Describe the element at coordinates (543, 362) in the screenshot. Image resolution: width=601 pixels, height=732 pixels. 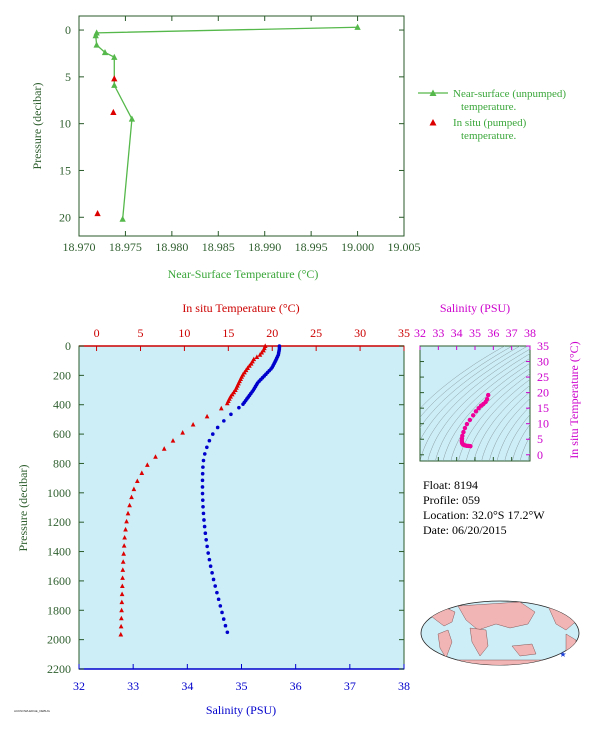
I see `y-tick-label: 30` at that location.